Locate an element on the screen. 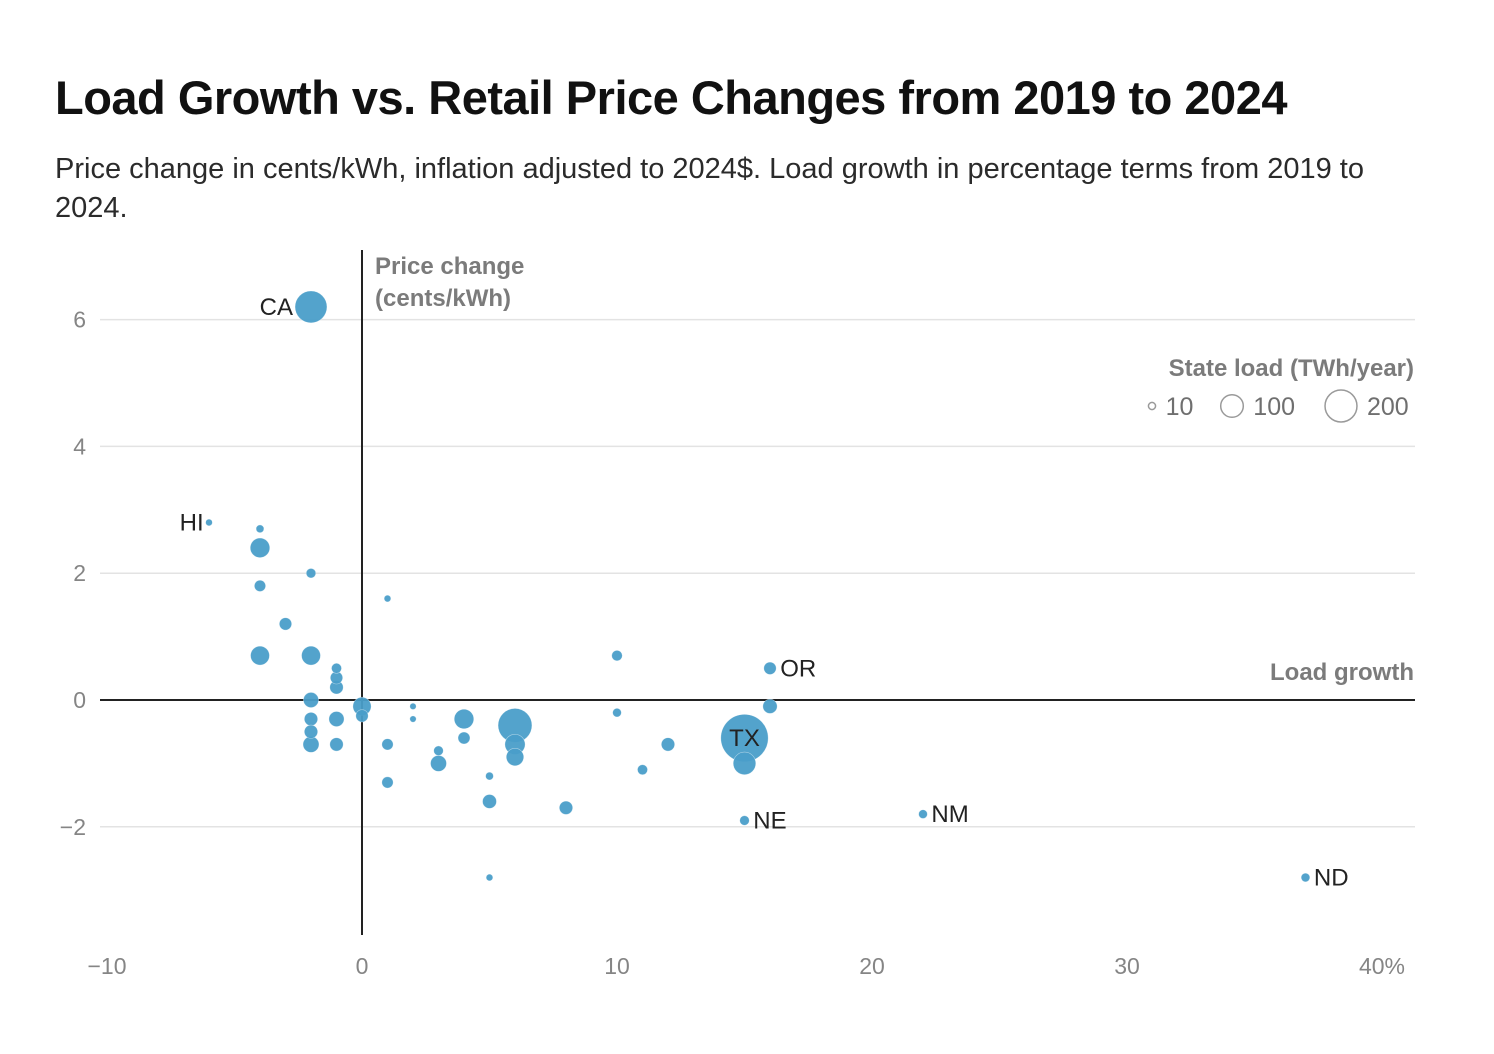 This screenshot has width=1494, height=1054. y-axis-title-line2: (cents/kWh) is located at coordinates (443, 298).